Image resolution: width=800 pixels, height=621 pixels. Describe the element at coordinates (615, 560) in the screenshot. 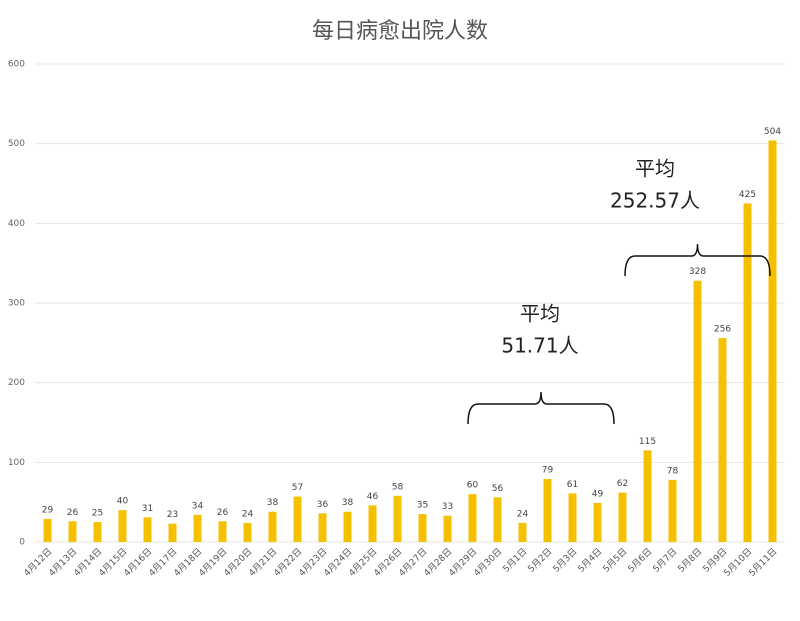

I see `x-tick-label: 5月5日` at that location.